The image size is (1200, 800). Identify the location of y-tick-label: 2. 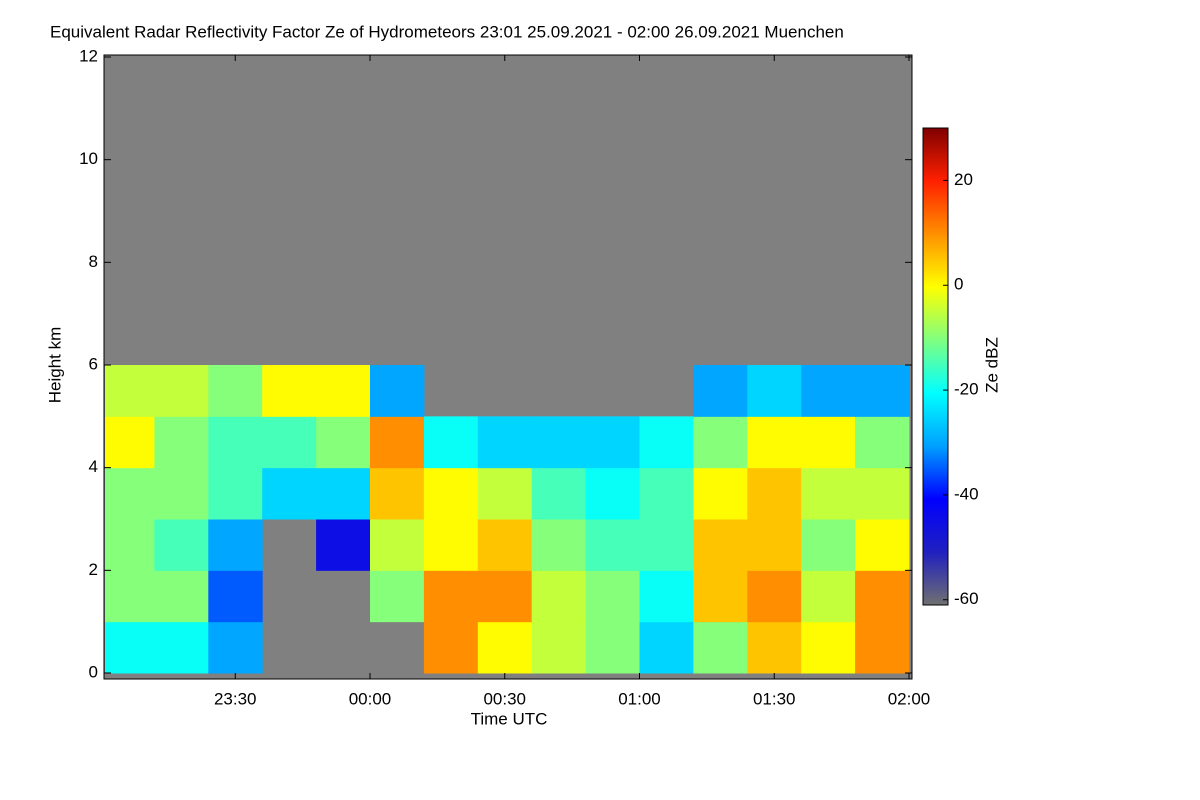
(93, 569).